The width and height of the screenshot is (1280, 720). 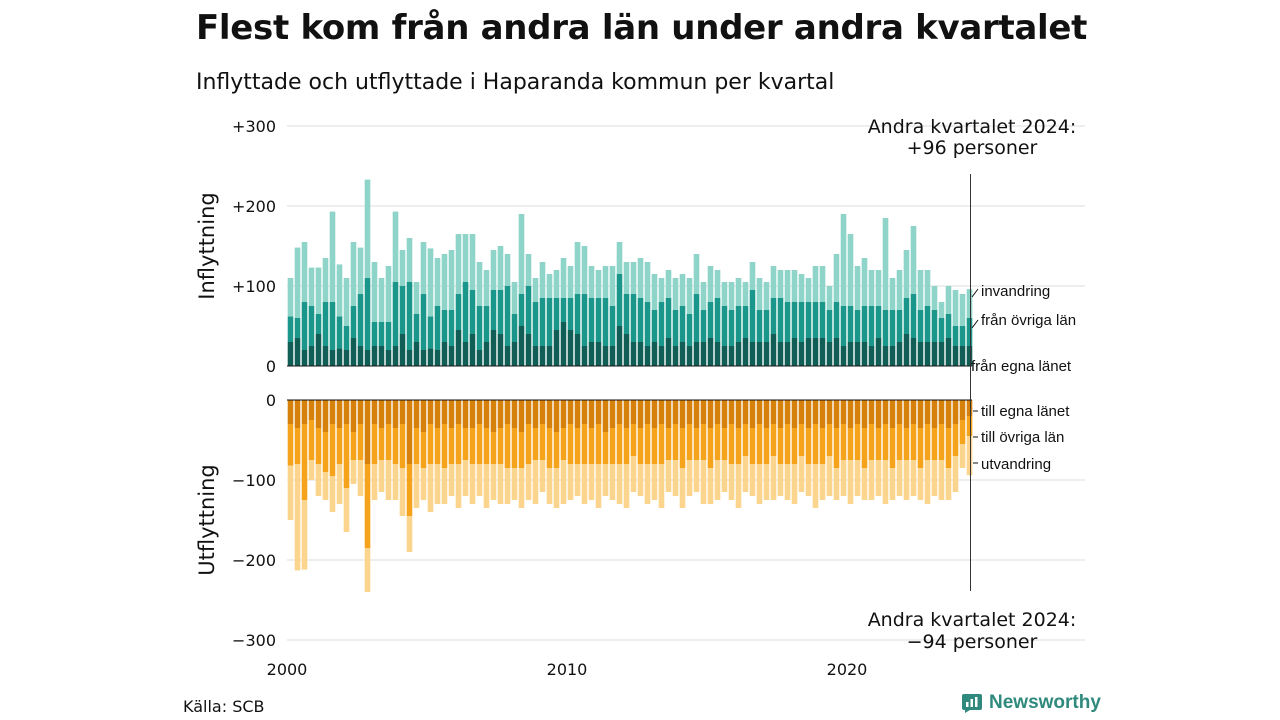 What do you see at coordinates (972, 148) in the screenshot?
I see `inflow-annotation-line2: +96 personer` at bounding box center [972, 148].